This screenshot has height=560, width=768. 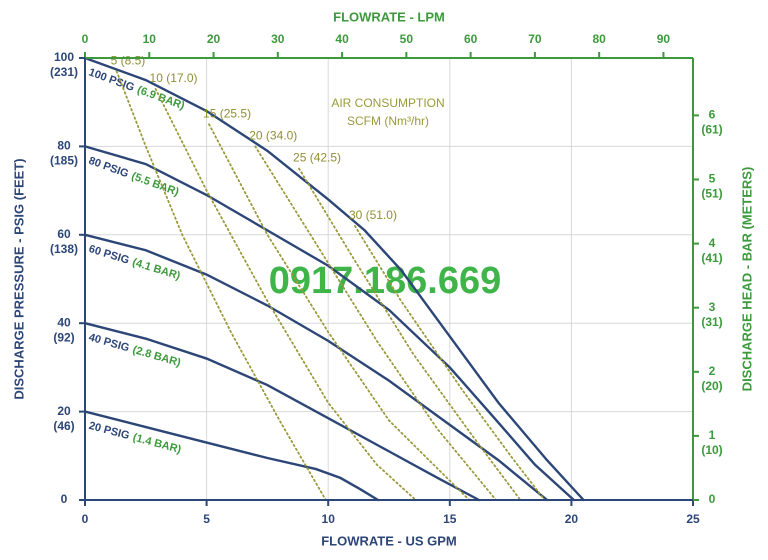 I want to click on y2-tick-meters: (61), so click(x=711, y=130).